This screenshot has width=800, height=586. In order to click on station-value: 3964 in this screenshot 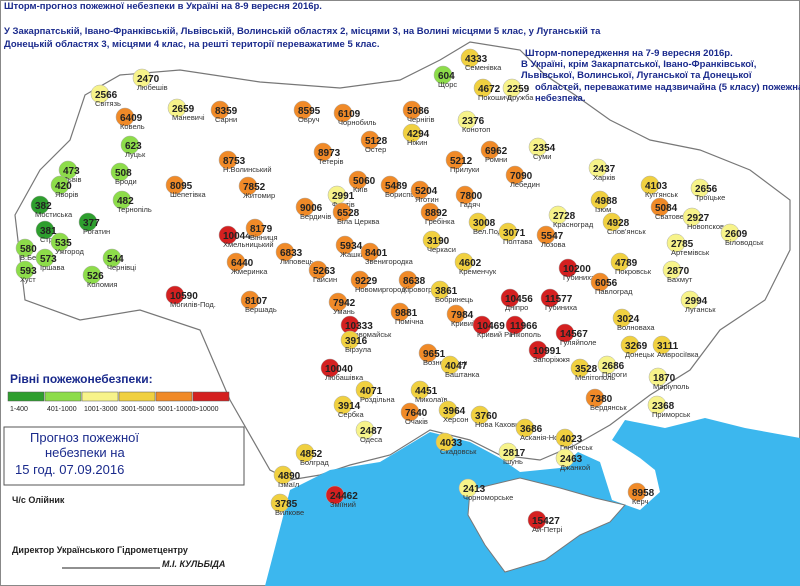, I will do `click(454, 411)`.